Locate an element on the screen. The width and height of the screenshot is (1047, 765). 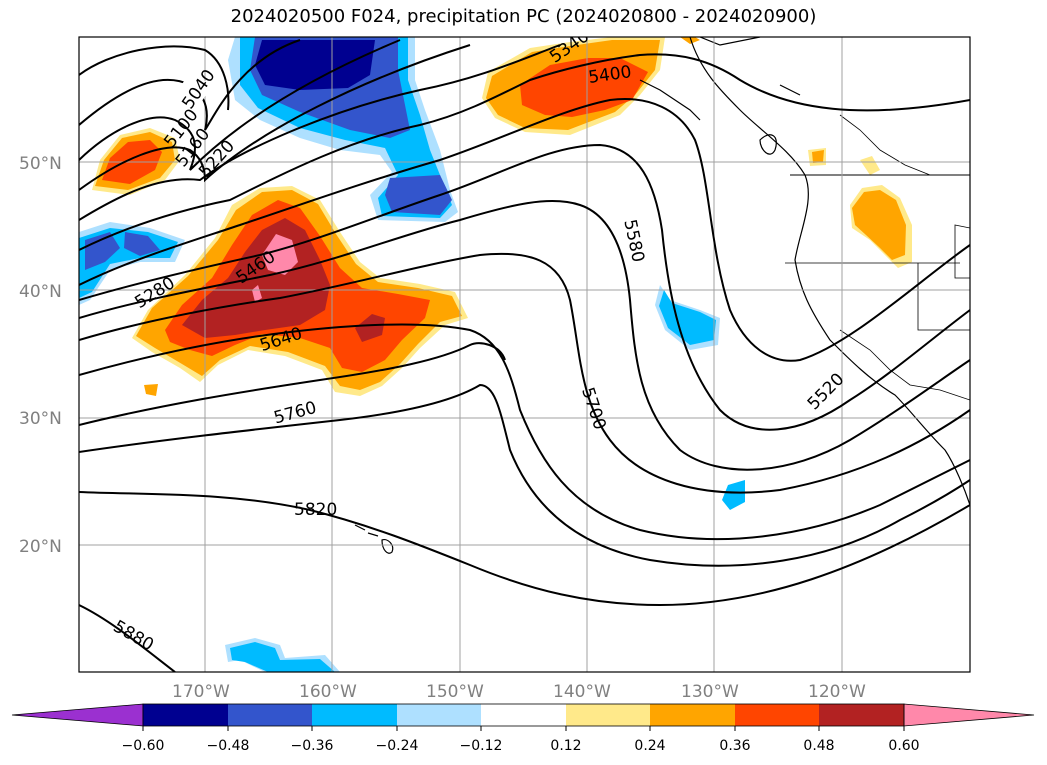
colorbar-tick-pos-024: 0.24 is located at coordinates (649, 746).